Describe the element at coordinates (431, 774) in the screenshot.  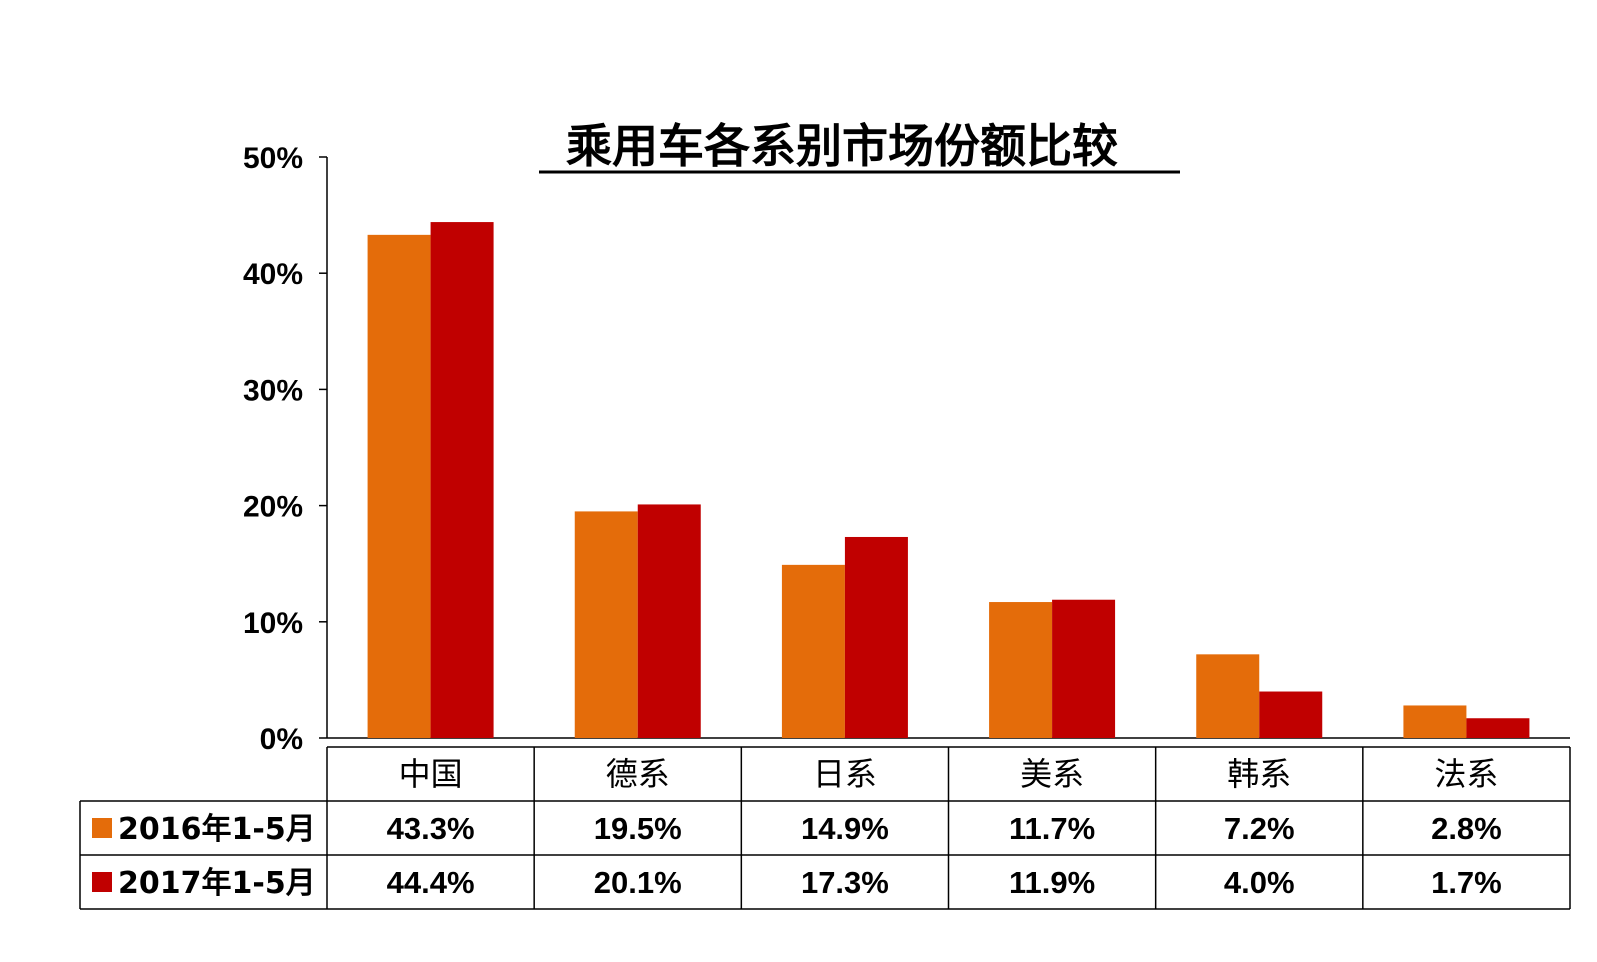
I see `x-tick-label: 中国` at that location.